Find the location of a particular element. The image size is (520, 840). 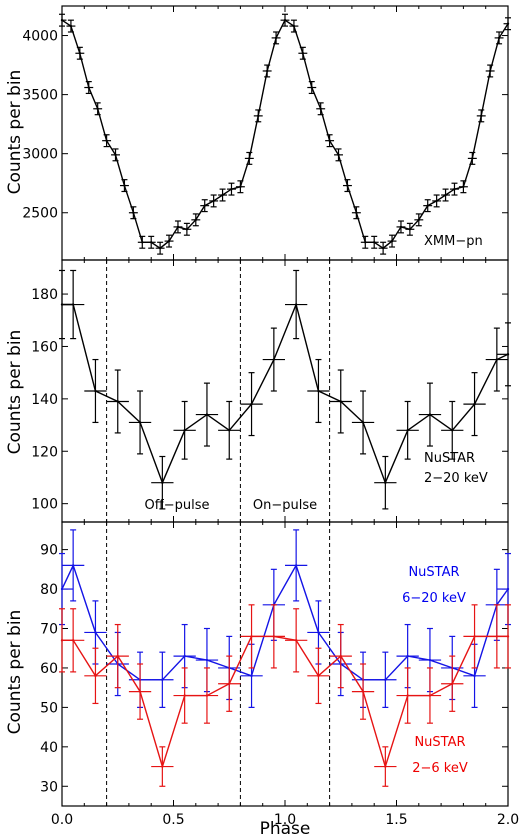

nustar-energy-label: 2−20 keV is located at coordinates (456, 478).